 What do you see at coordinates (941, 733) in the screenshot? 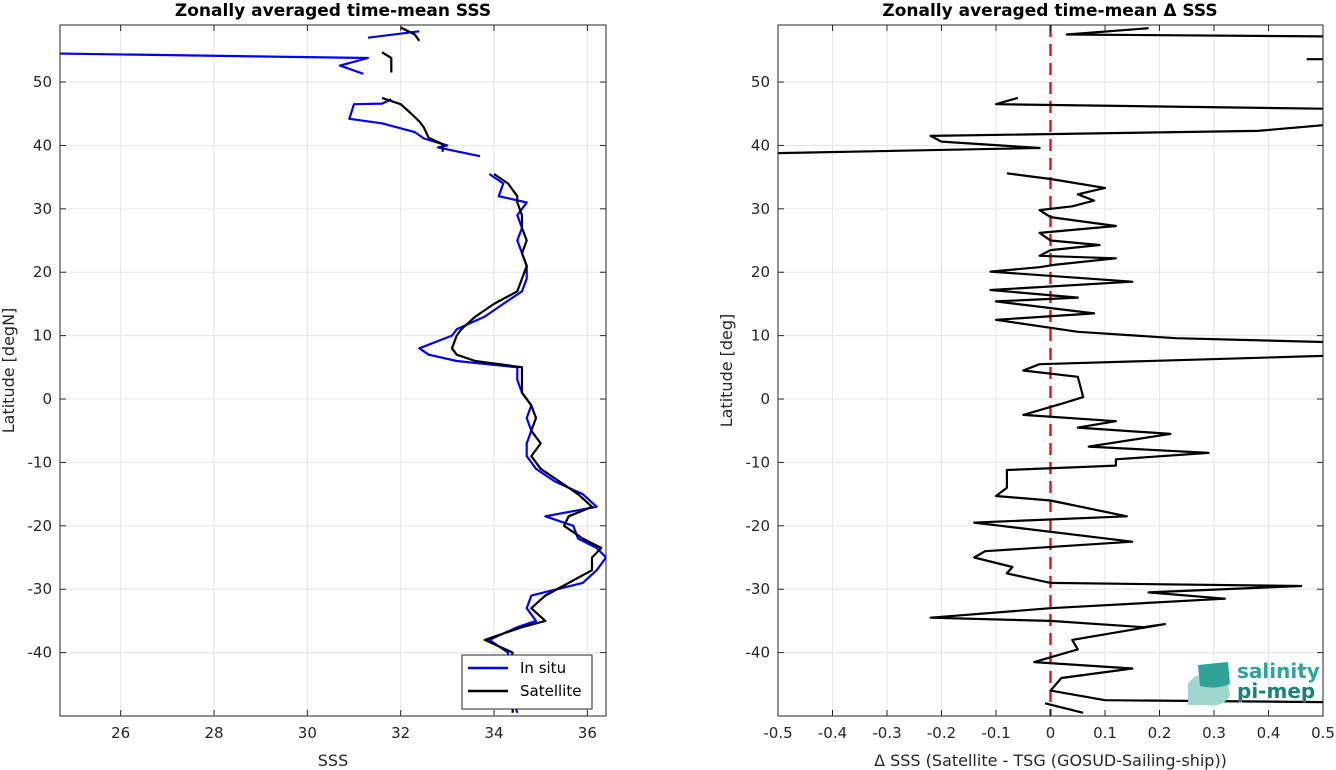
I see `x-tick-label: -0.2` at bounding box center [941, 733].